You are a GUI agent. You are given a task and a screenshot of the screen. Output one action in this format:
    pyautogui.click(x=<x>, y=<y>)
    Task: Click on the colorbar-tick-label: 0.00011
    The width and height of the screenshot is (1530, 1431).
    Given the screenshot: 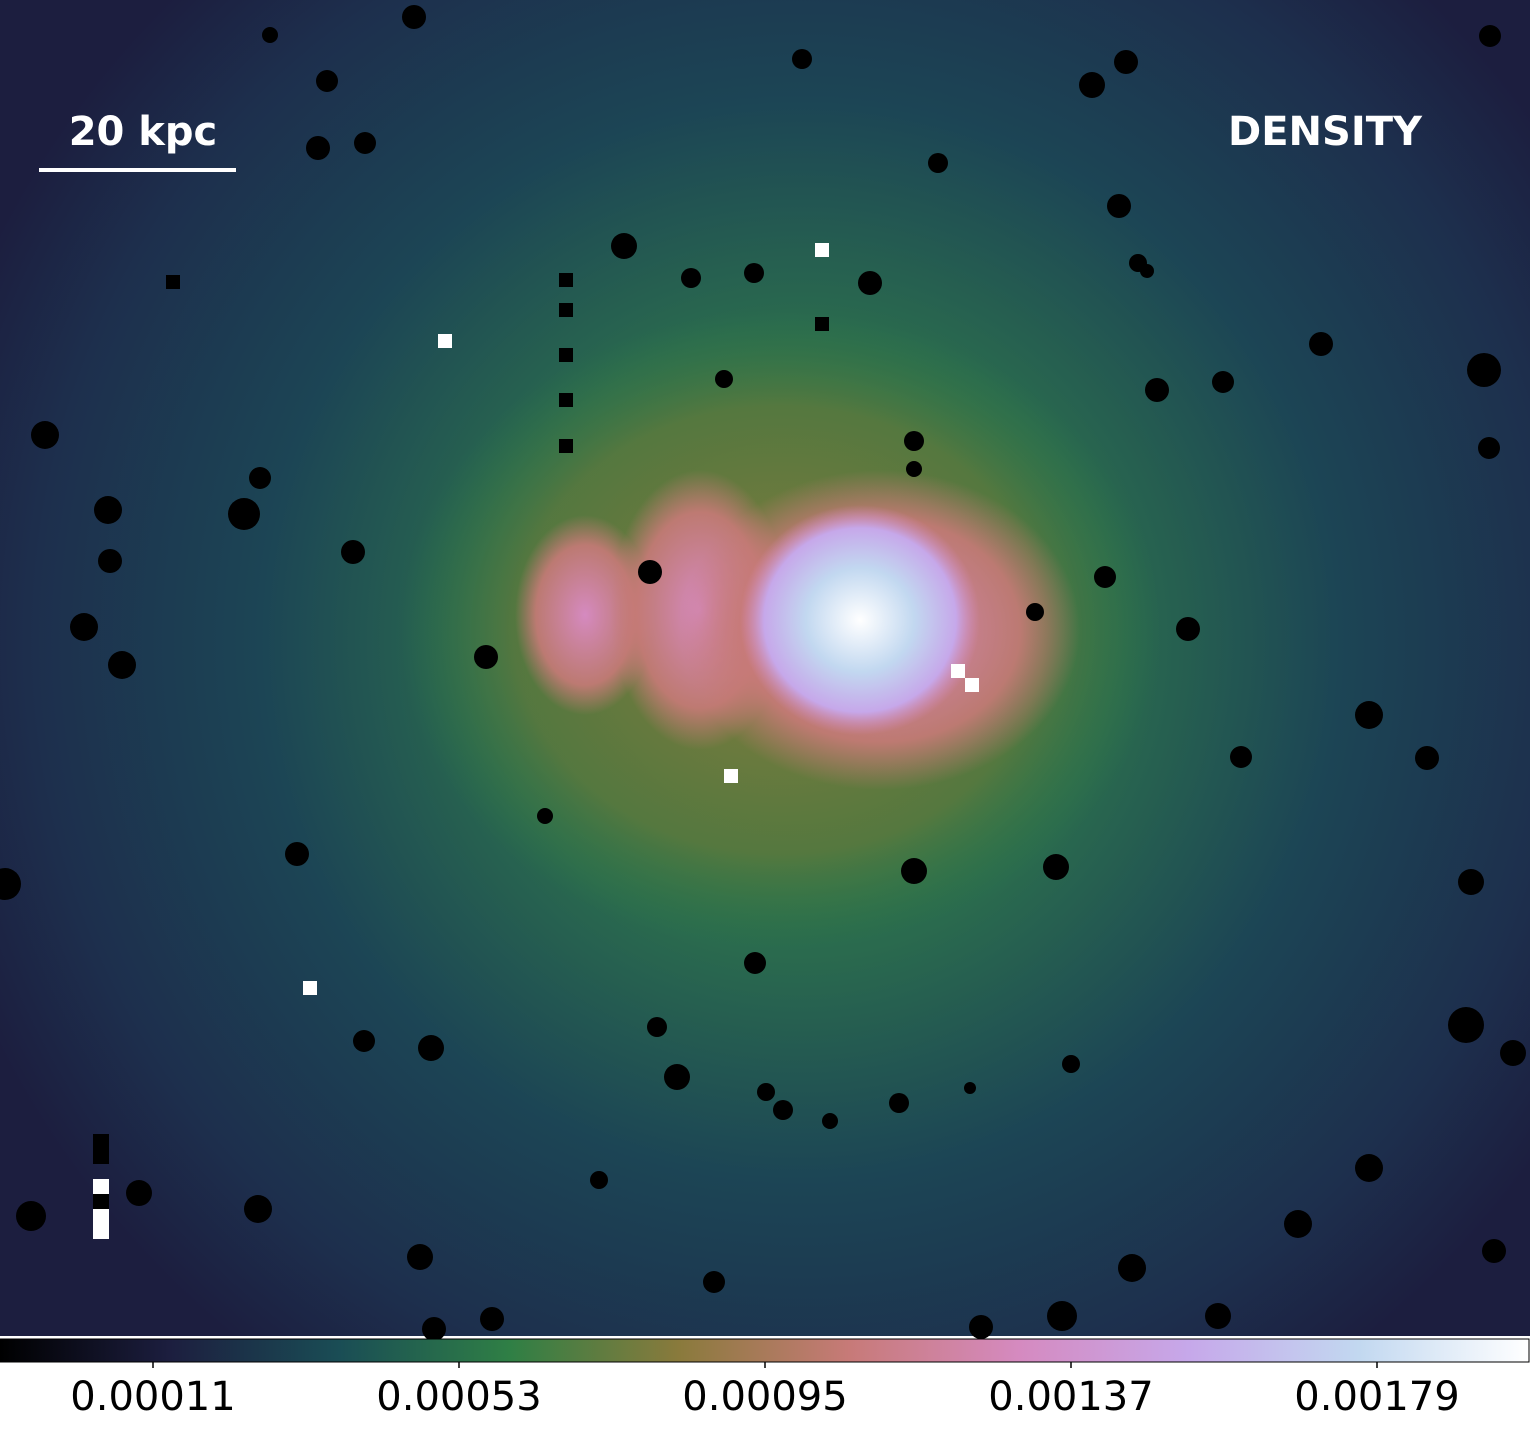 What is the action you would take?
    pyautogui.click(x=152, y=1397)
    